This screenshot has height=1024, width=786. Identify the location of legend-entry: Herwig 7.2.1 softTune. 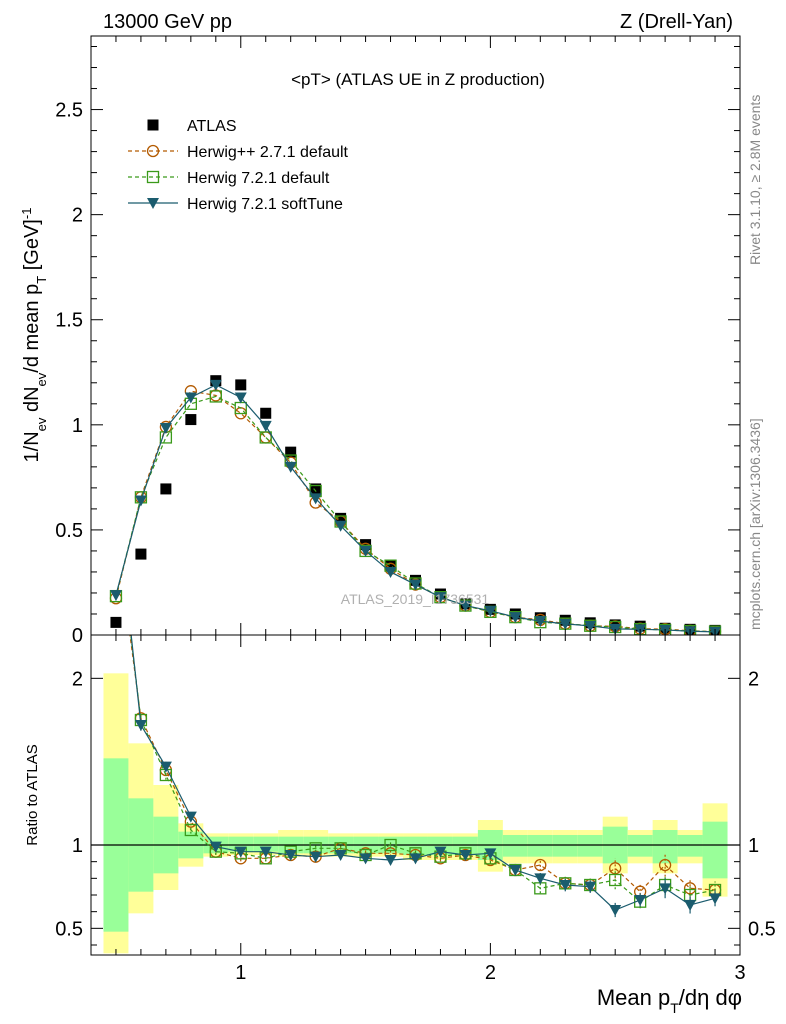
(235, 204).